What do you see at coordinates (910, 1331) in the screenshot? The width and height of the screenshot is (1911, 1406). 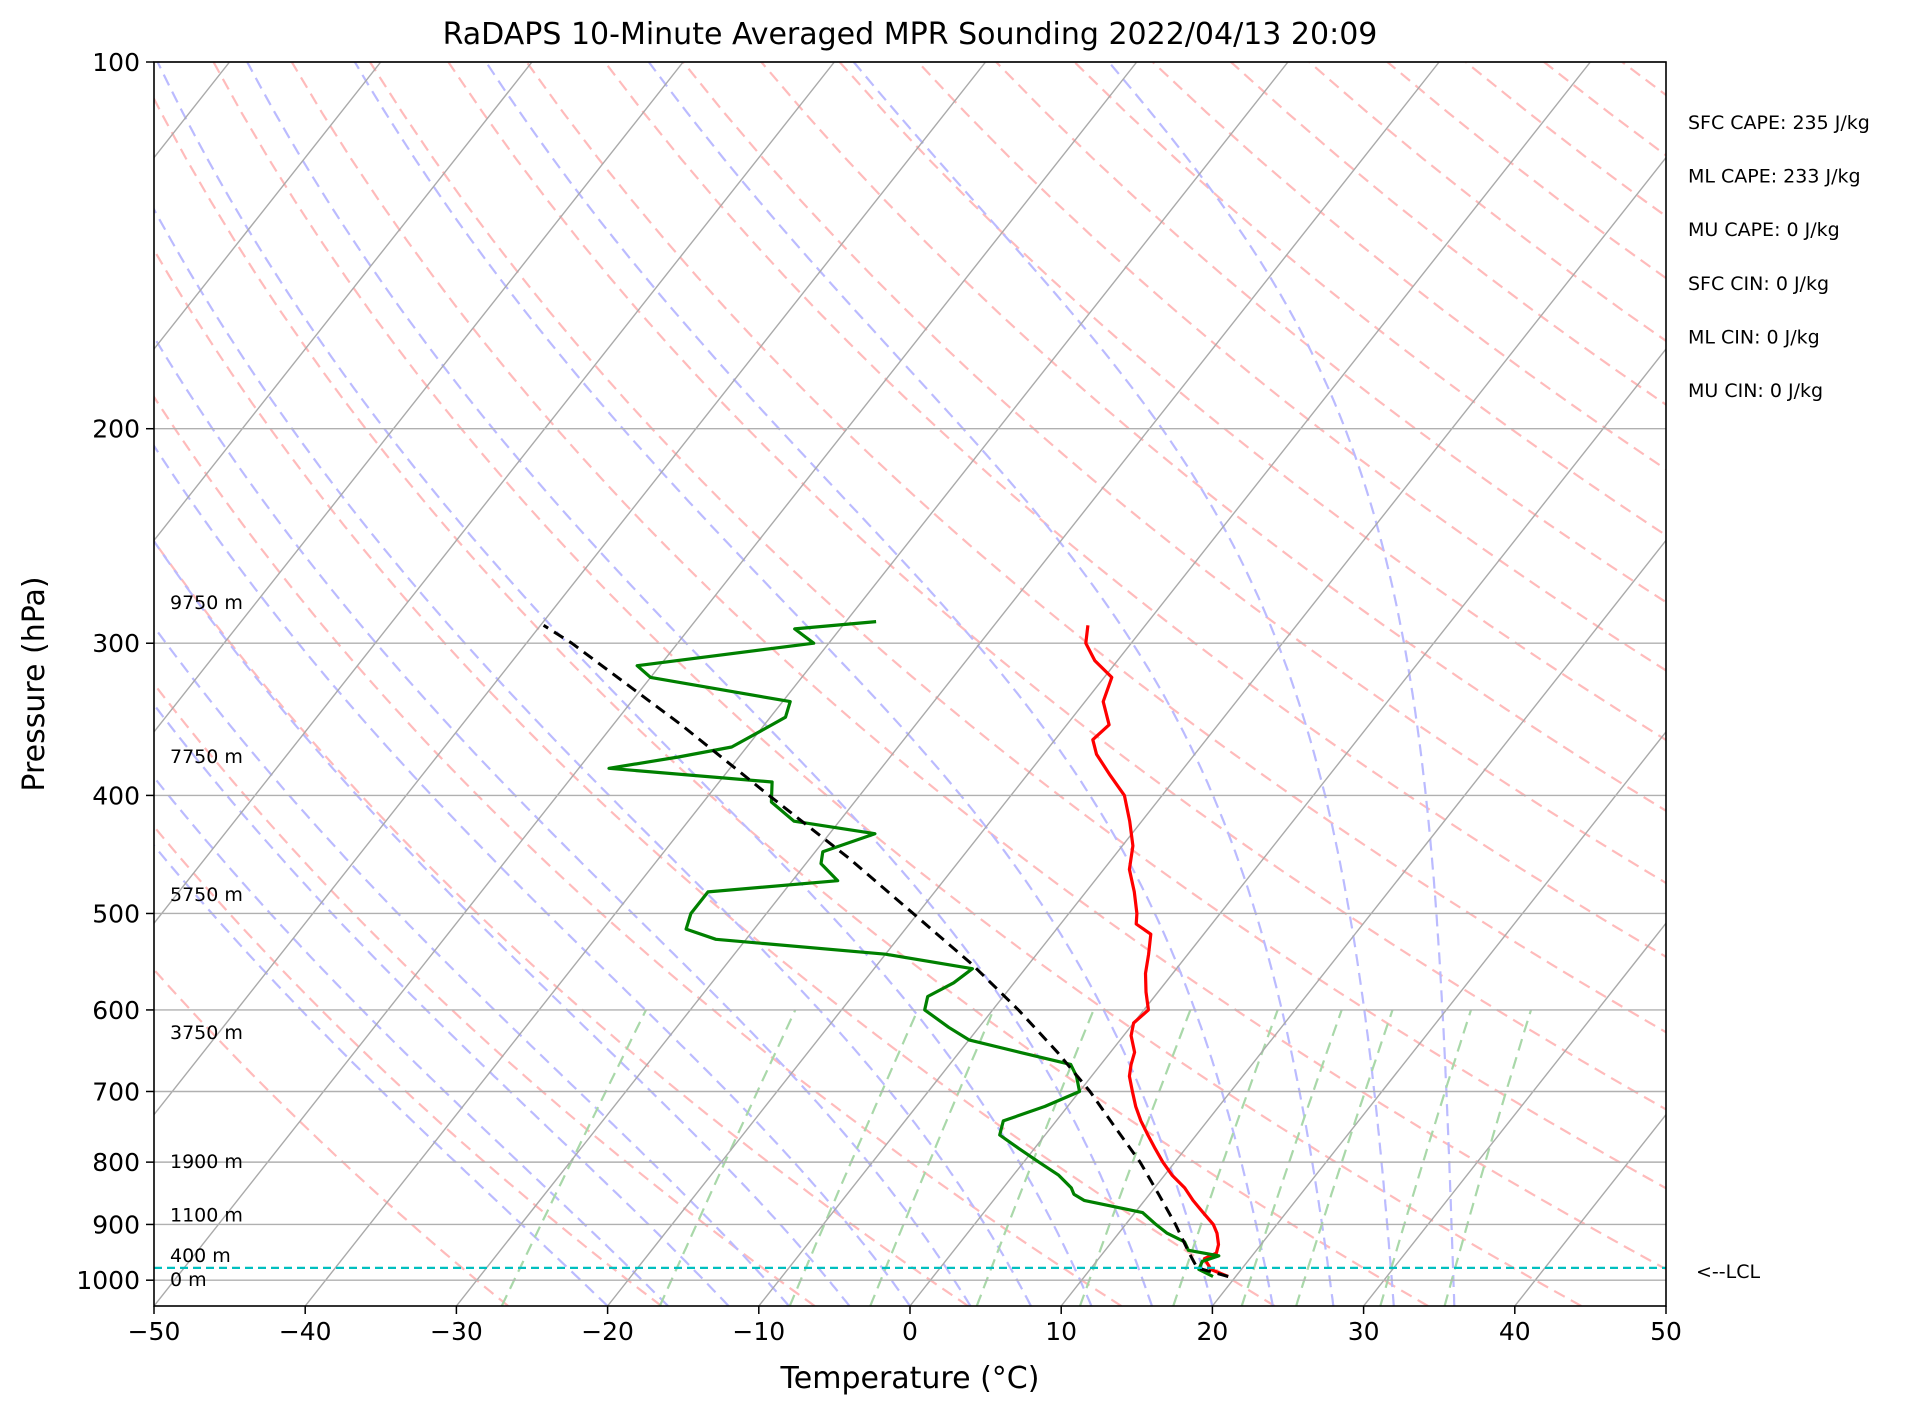 I see `x-tick-label: 0` at bounding box center [910, 1331].